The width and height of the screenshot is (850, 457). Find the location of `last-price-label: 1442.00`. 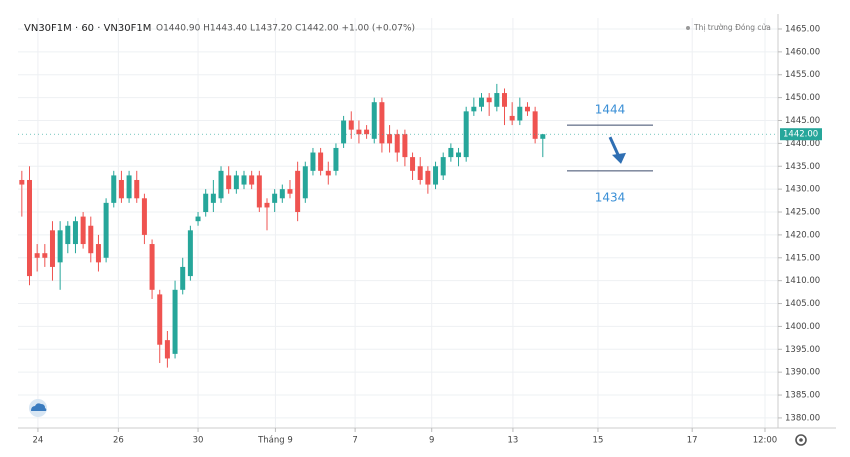

last-price-label: 1442.00 is located at coordinates (800, 135).